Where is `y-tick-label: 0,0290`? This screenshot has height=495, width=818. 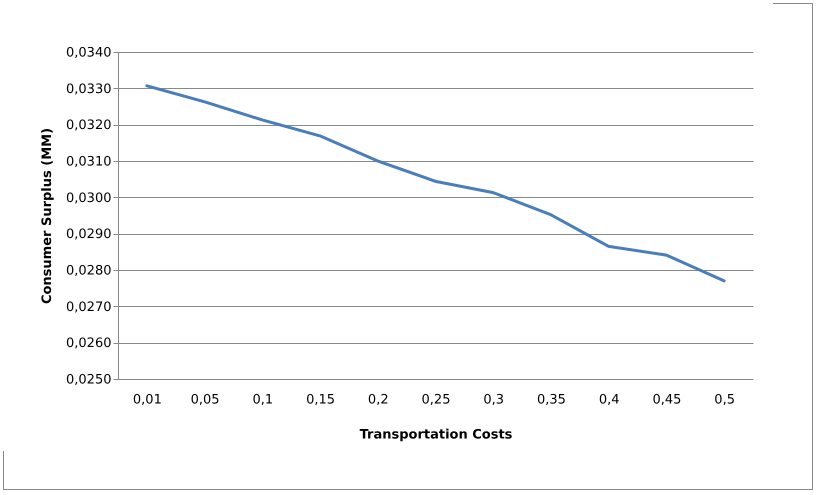 y-tick-label: 0,0290 is located at coordinates (89, 234).